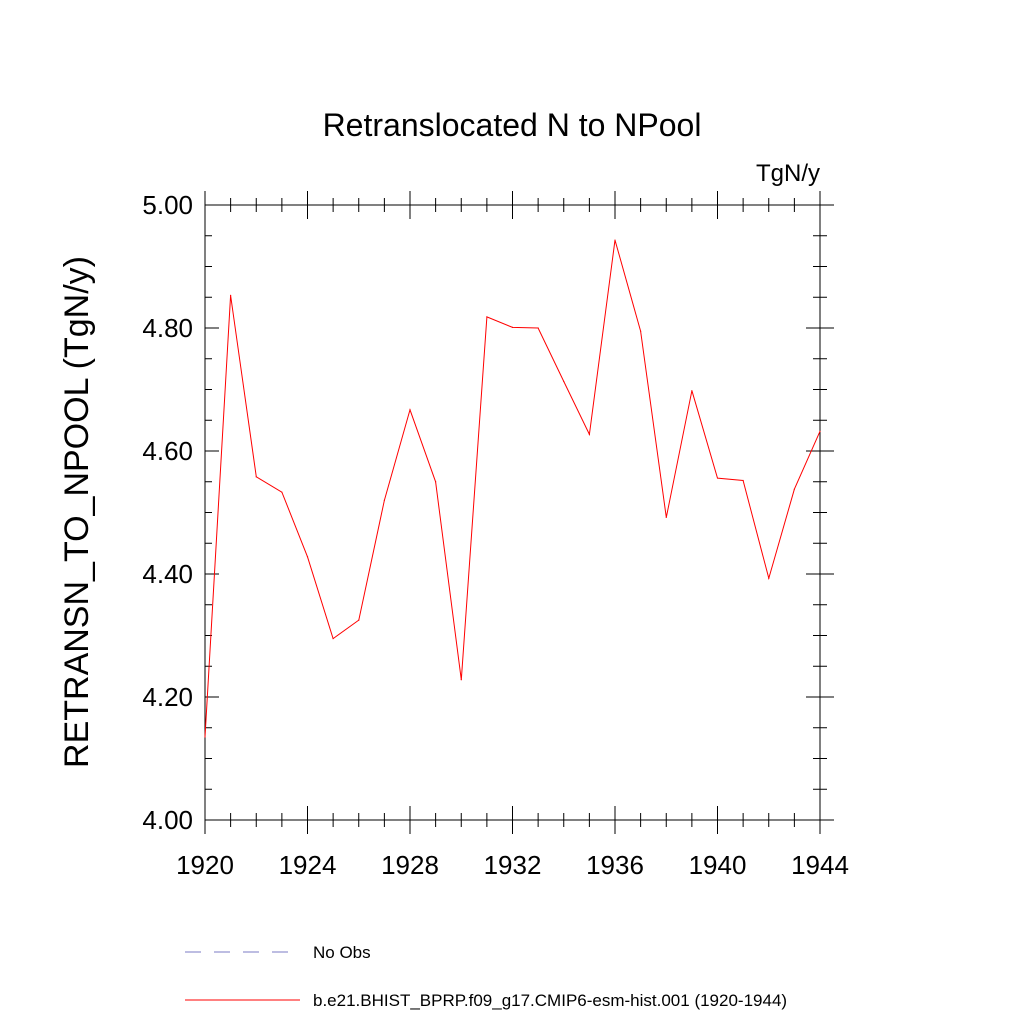 This screenshot has height=1024, width=1024. What do you see at coordinates (788, 173) in the screenshot?
I see `units-label: TgN/y` at bounding box center [788, 173].